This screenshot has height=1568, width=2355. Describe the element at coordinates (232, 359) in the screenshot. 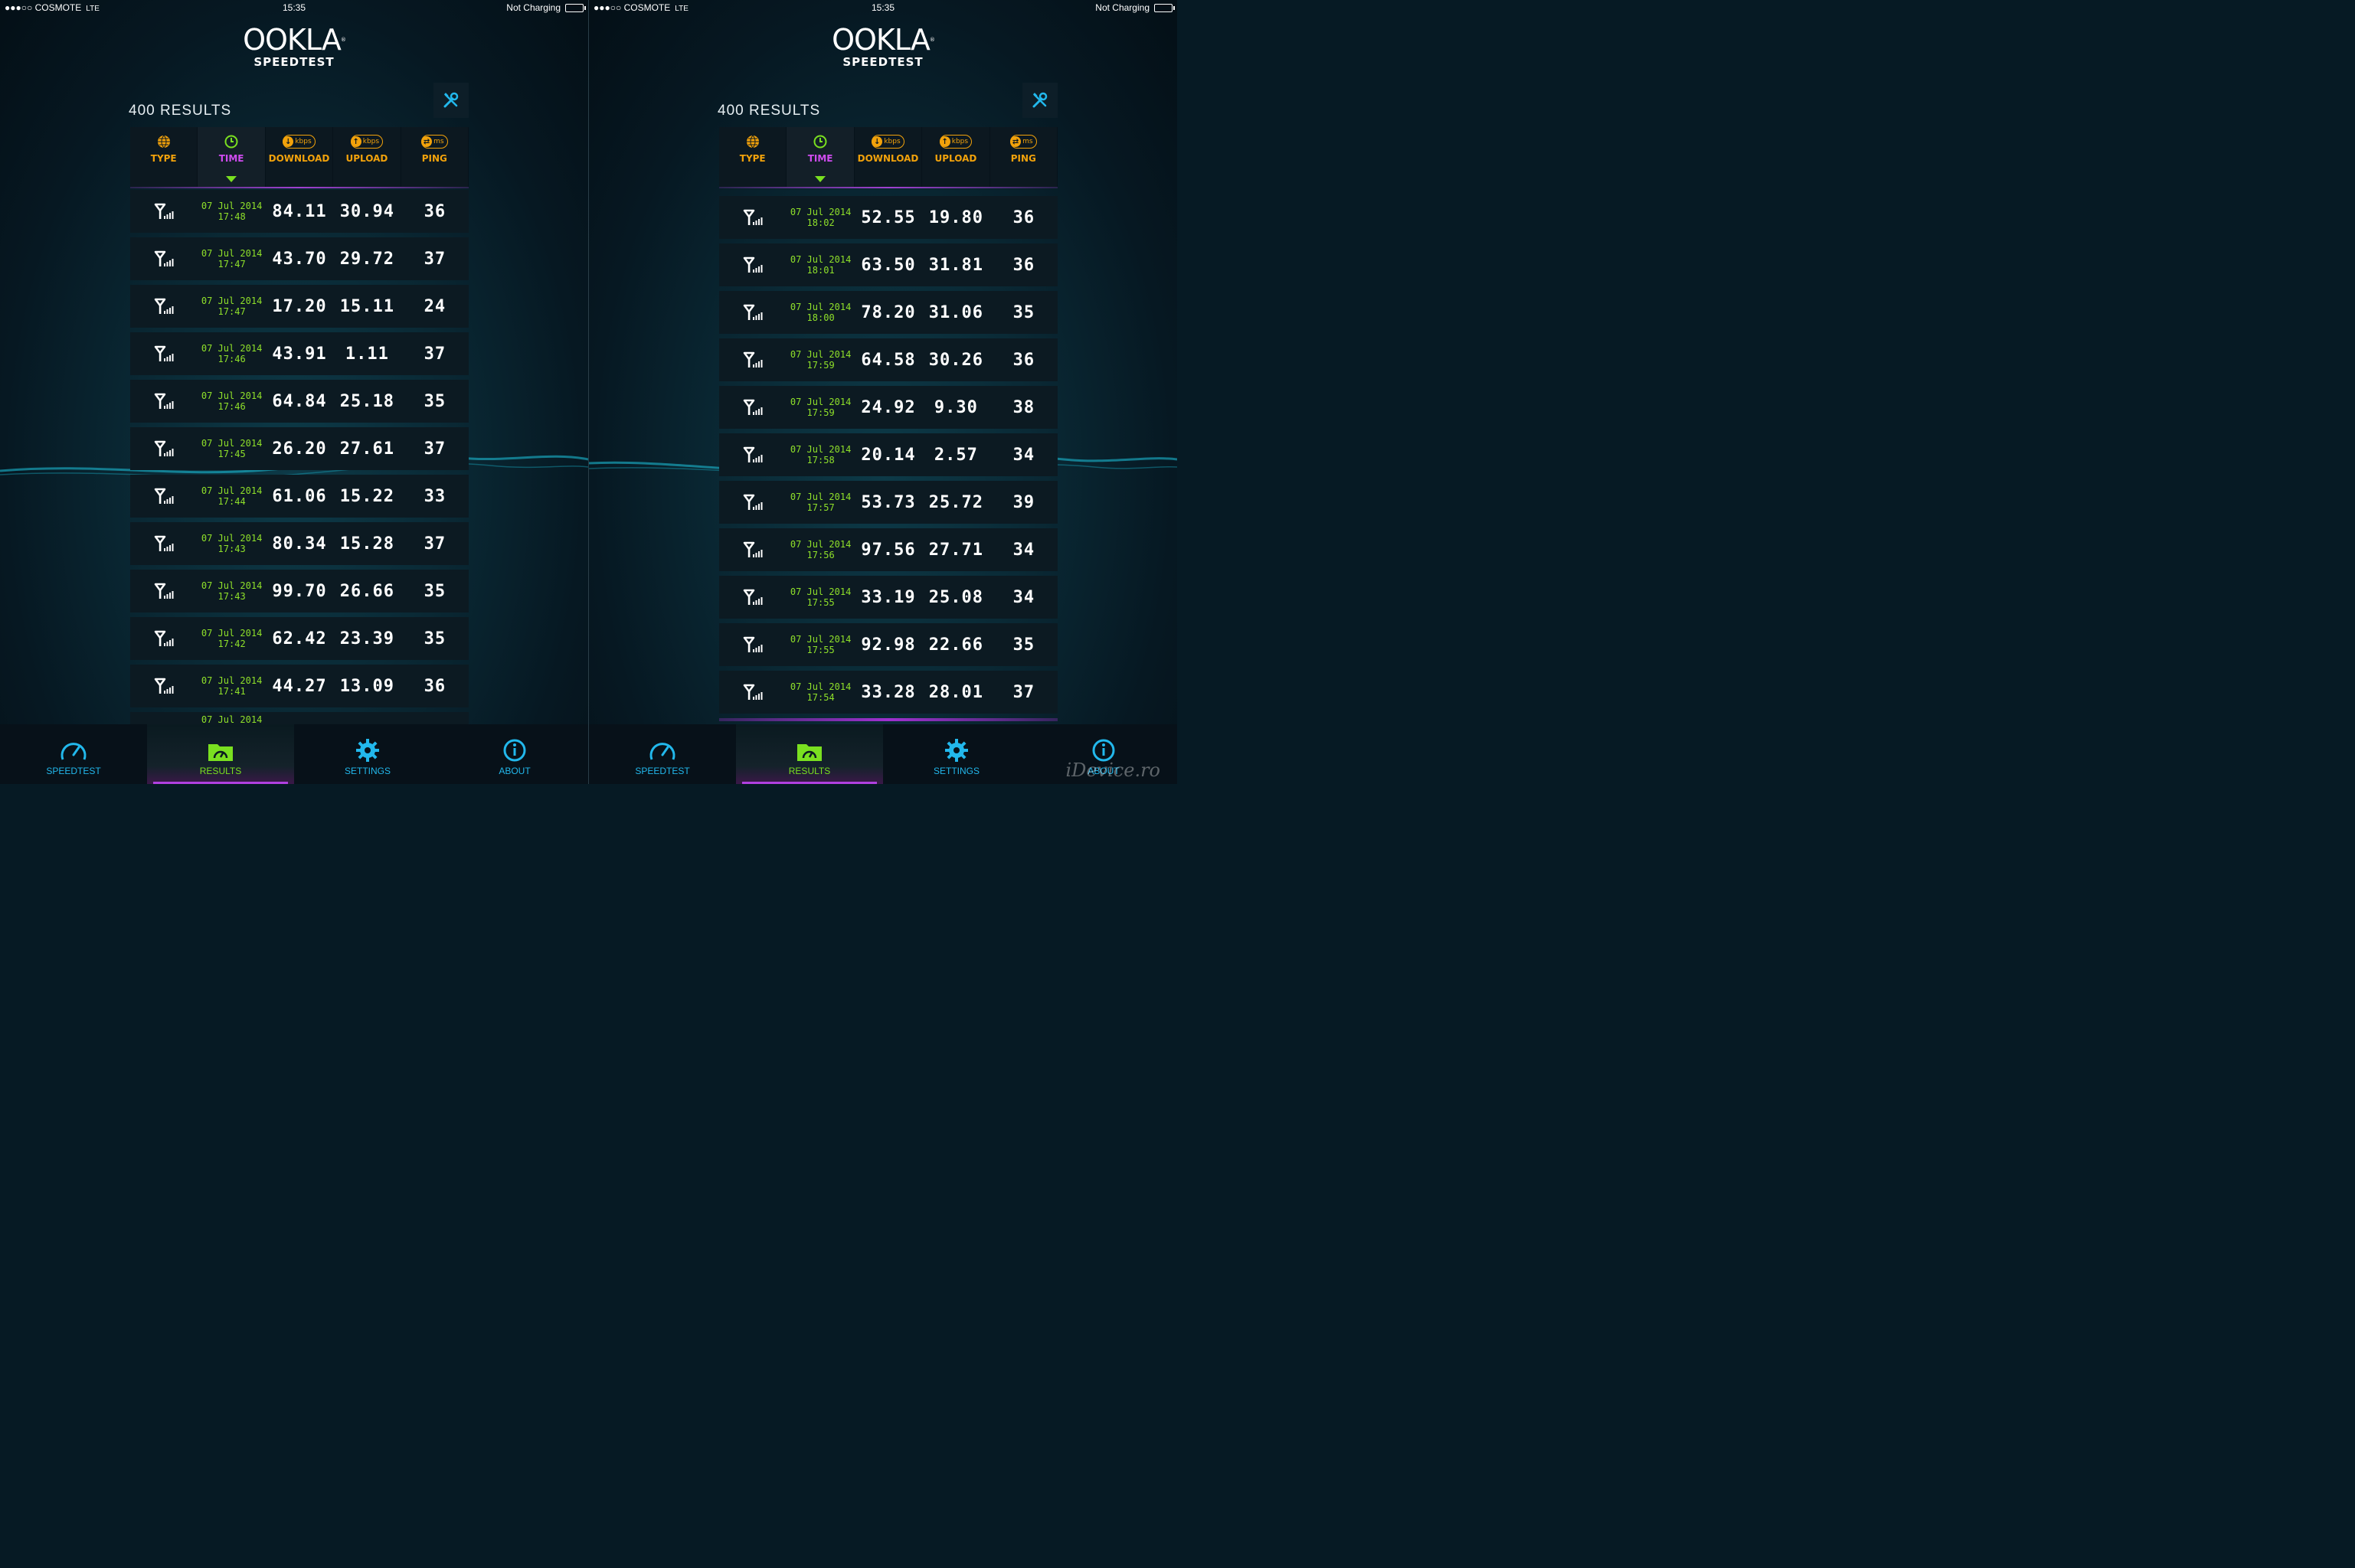

I see `result-time: 17:46` at that location.